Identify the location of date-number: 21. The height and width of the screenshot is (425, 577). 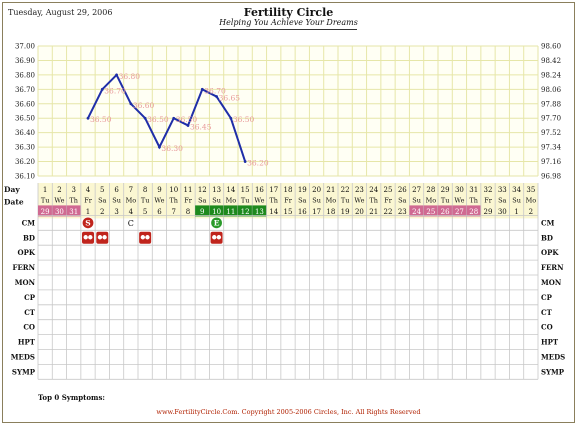
(373, 212).